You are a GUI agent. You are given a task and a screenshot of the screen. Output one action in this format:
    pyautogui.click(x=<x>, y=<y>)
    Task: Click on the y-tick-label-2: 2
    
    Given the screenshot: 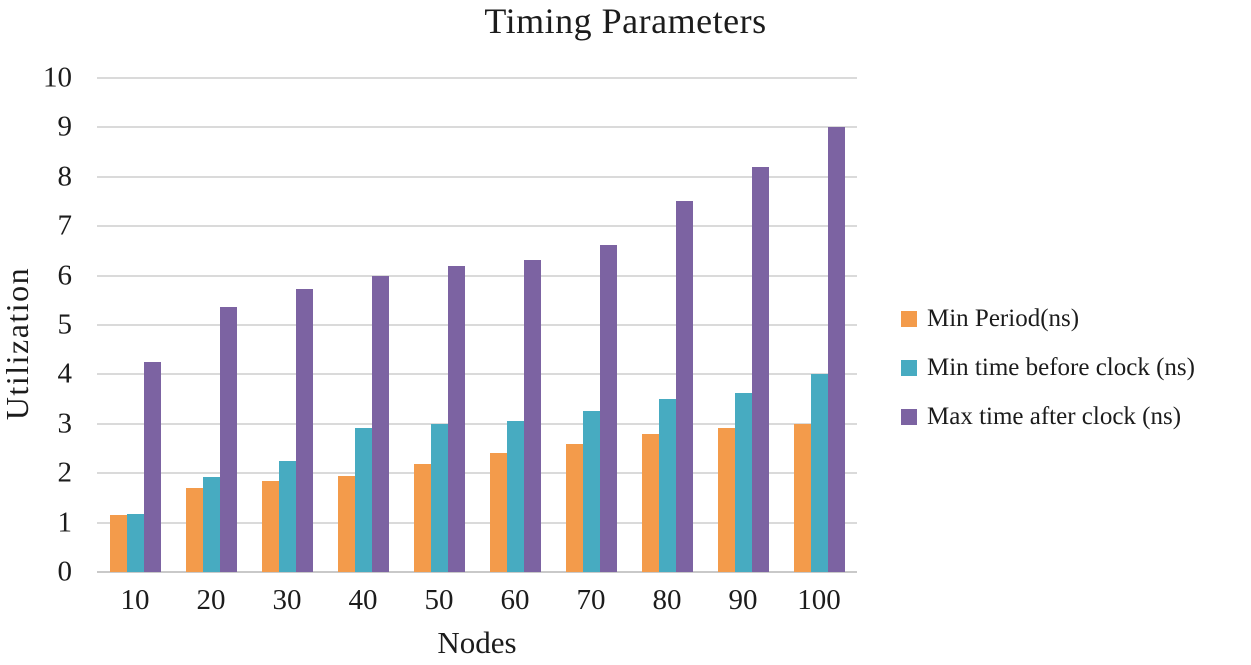 What is the action you would take?
    pyautogui.click(x=65, y=472)
    